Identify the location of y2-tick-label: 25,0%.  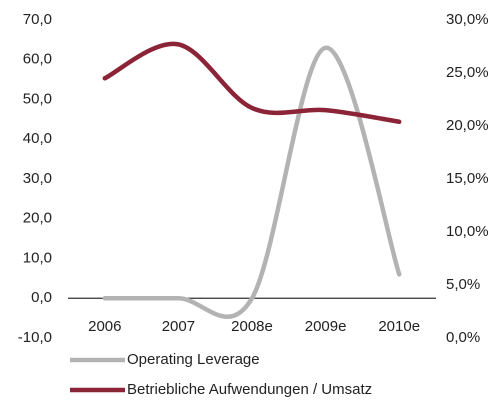
(467, 72).